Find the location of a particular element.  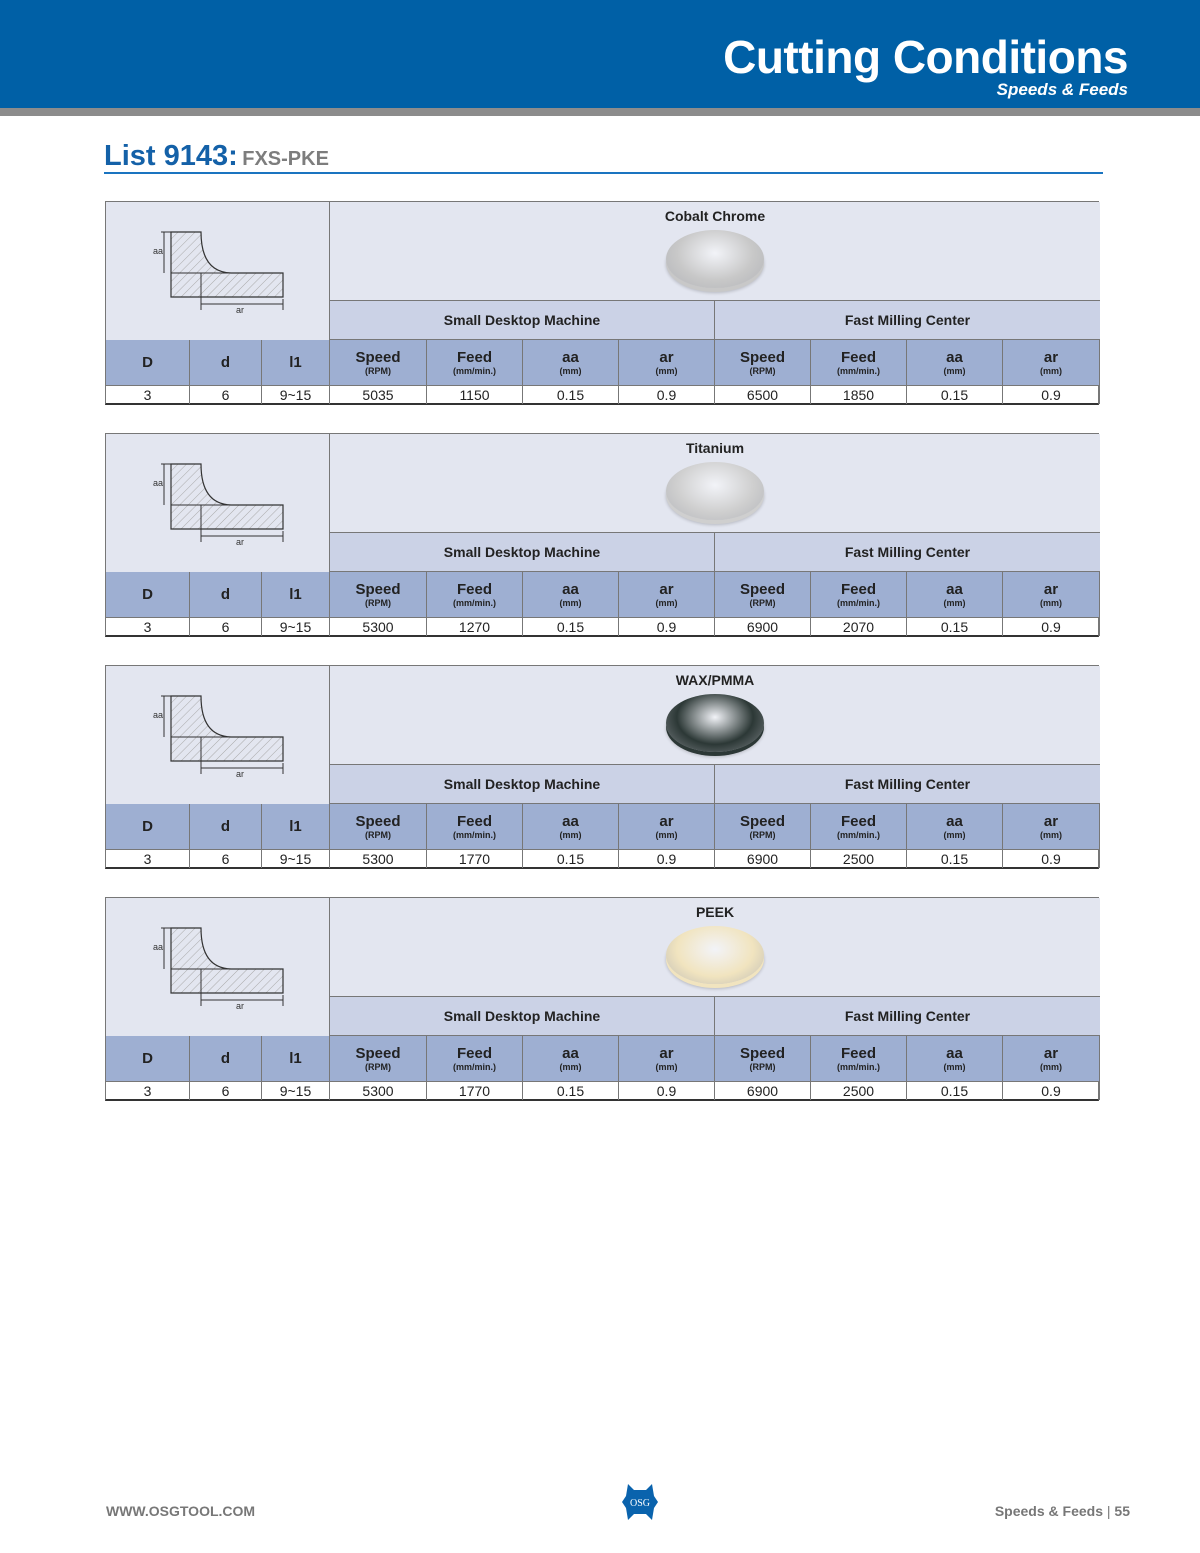

material-header: PEEK is located at coordinates (715, 947).